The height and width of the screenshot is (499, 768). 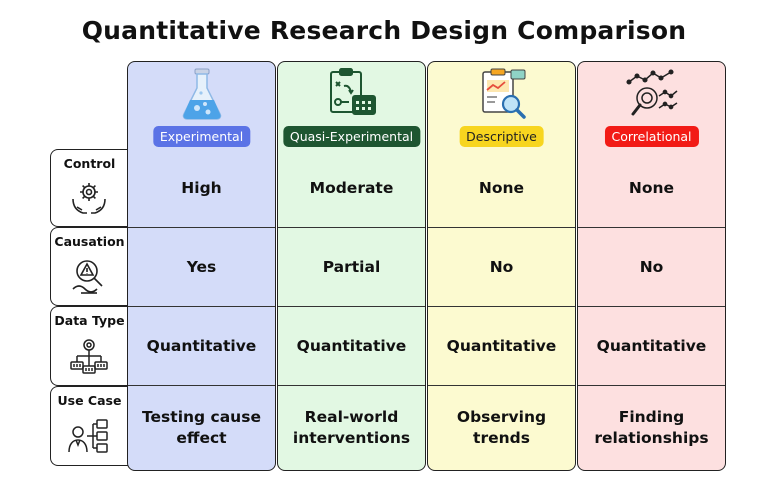 What do you see at coordinates (351, 427) in the screenshot?
I see `cell-use-case: Real-world interventions` at bounding box center [351, 427].